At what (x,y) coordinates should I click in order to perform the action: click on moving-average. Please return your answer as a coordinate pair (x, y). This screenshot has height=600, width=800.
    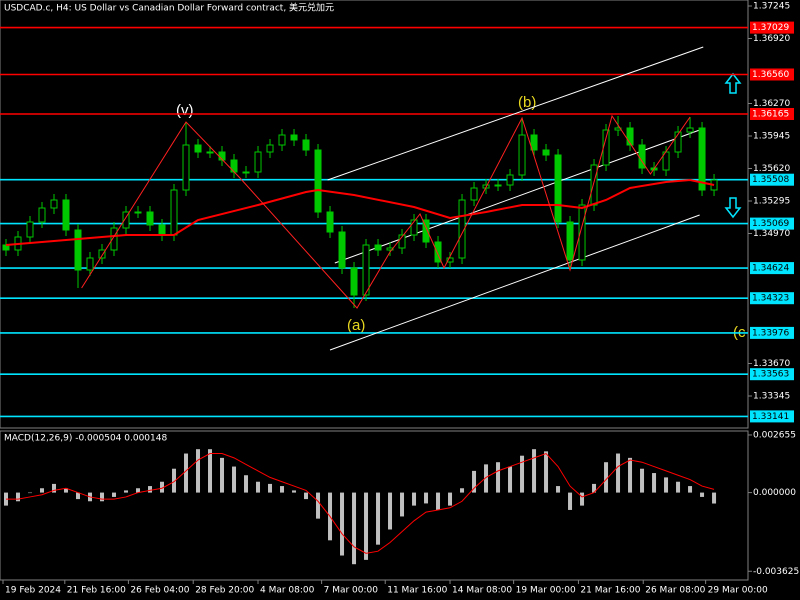
    Looking at the image, I should click on (360, 212).